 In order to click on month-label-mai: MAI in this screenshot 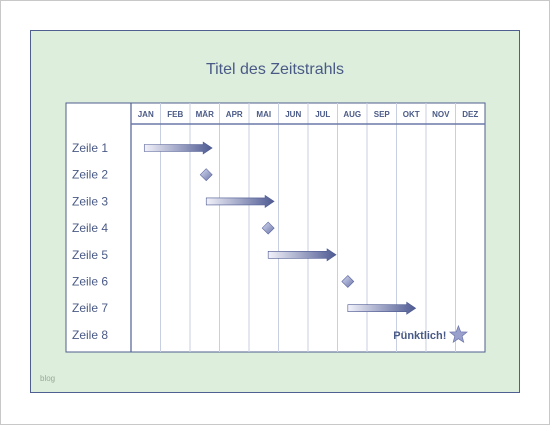, I will do `click(263, 114)`.